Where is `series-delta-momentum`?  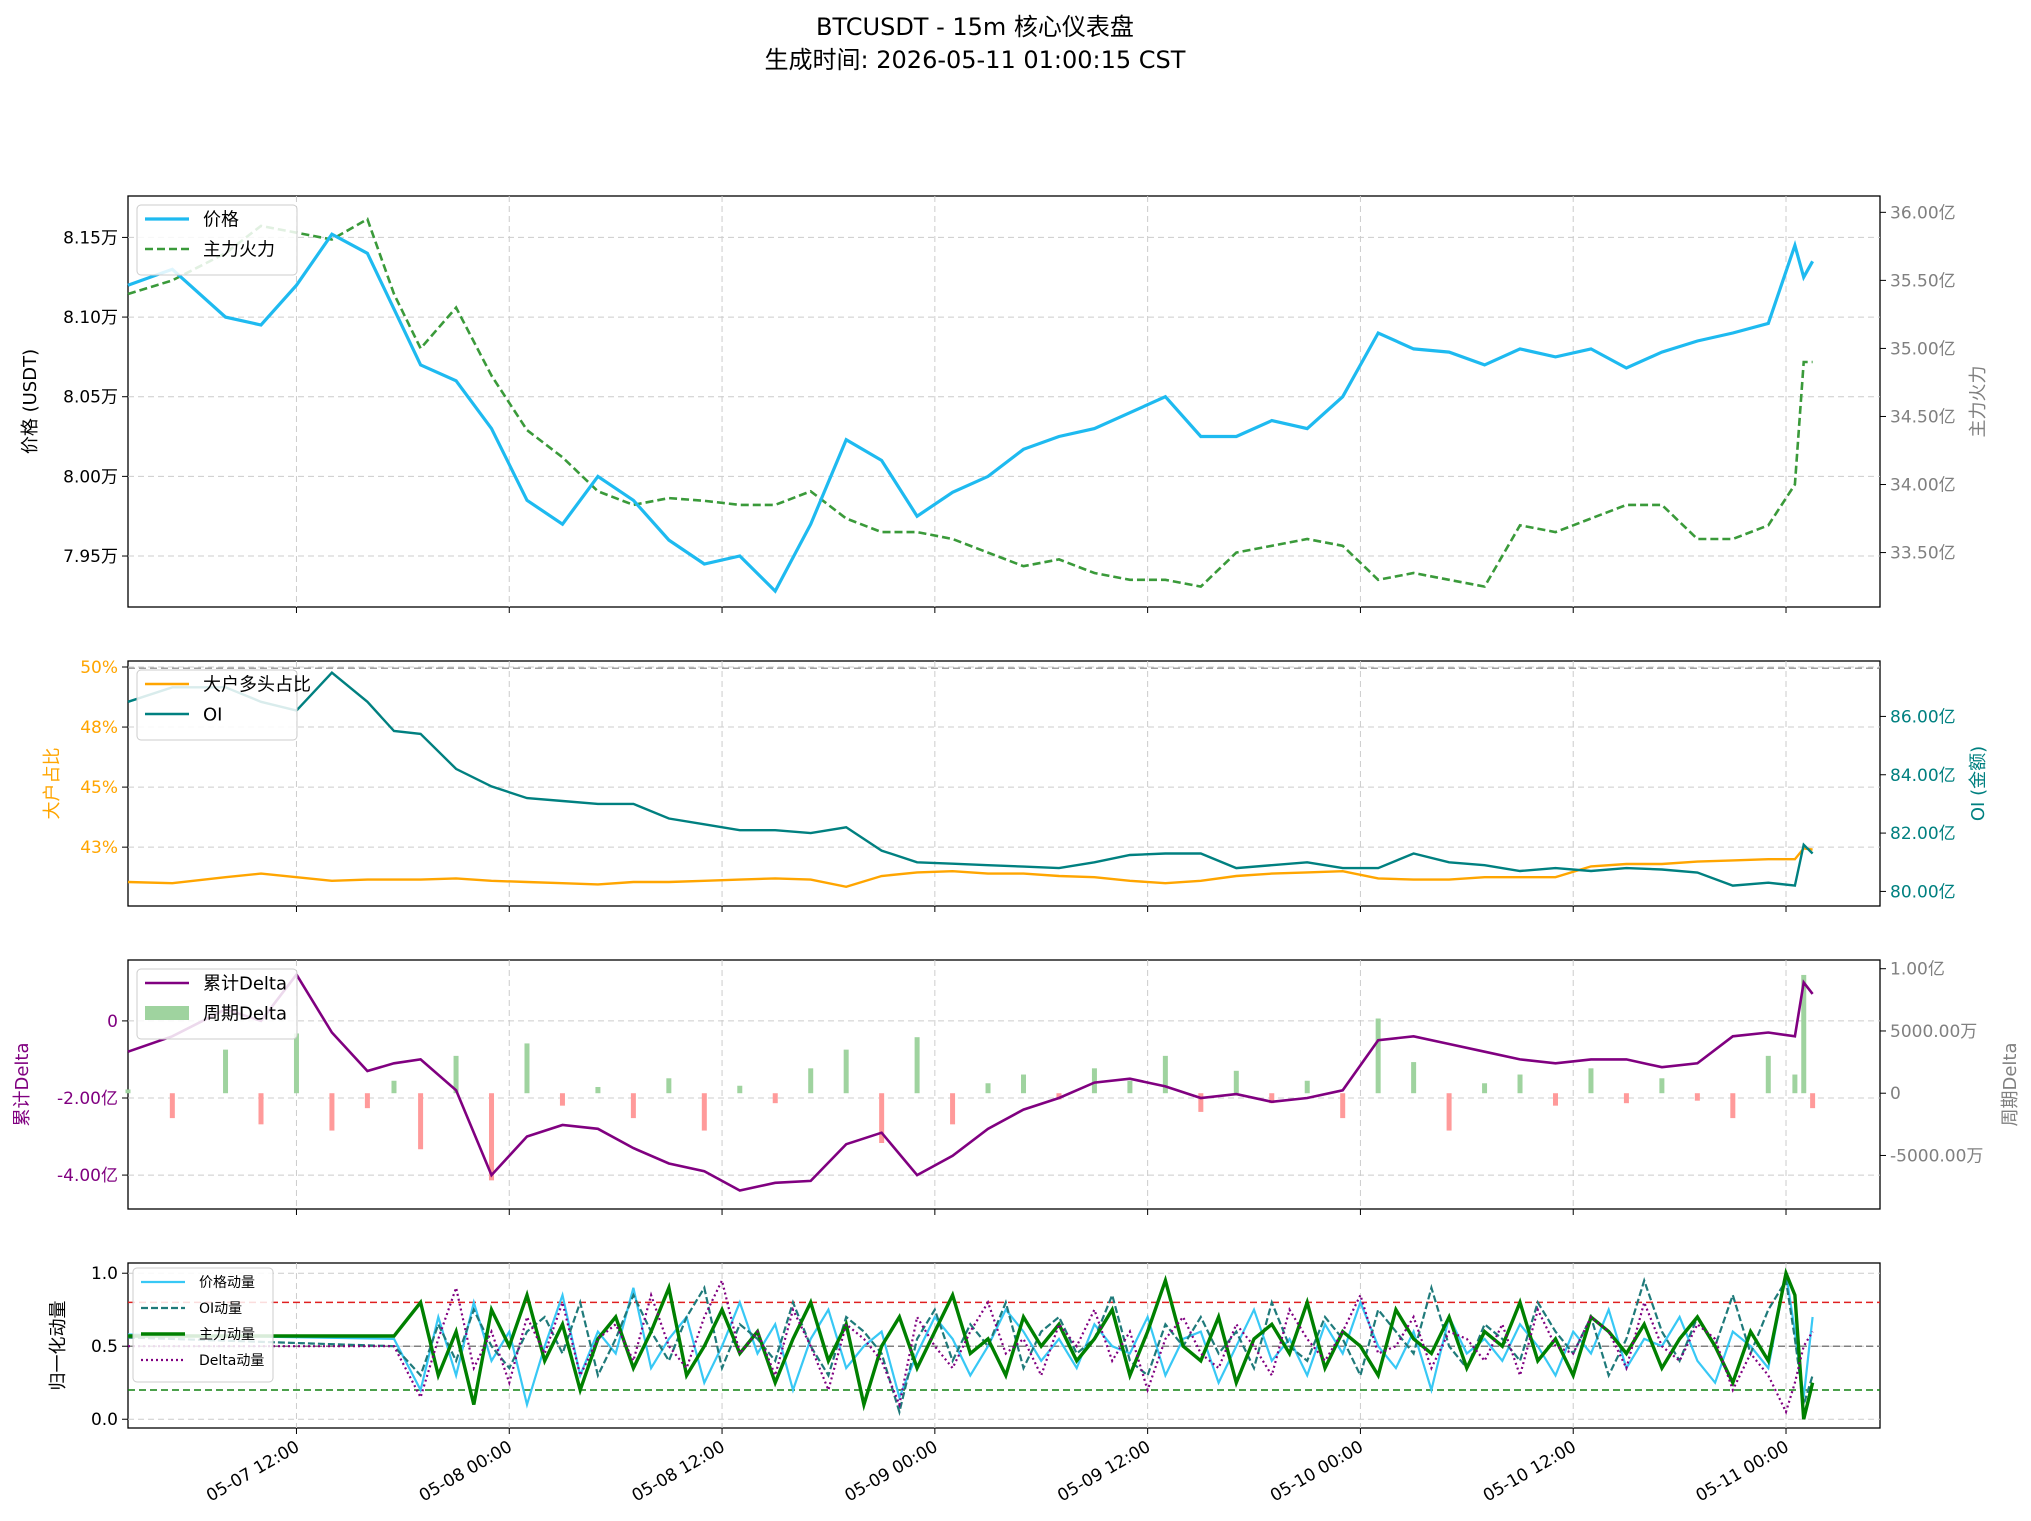 series-delta-momentum is located at coordinates (971, 1346).